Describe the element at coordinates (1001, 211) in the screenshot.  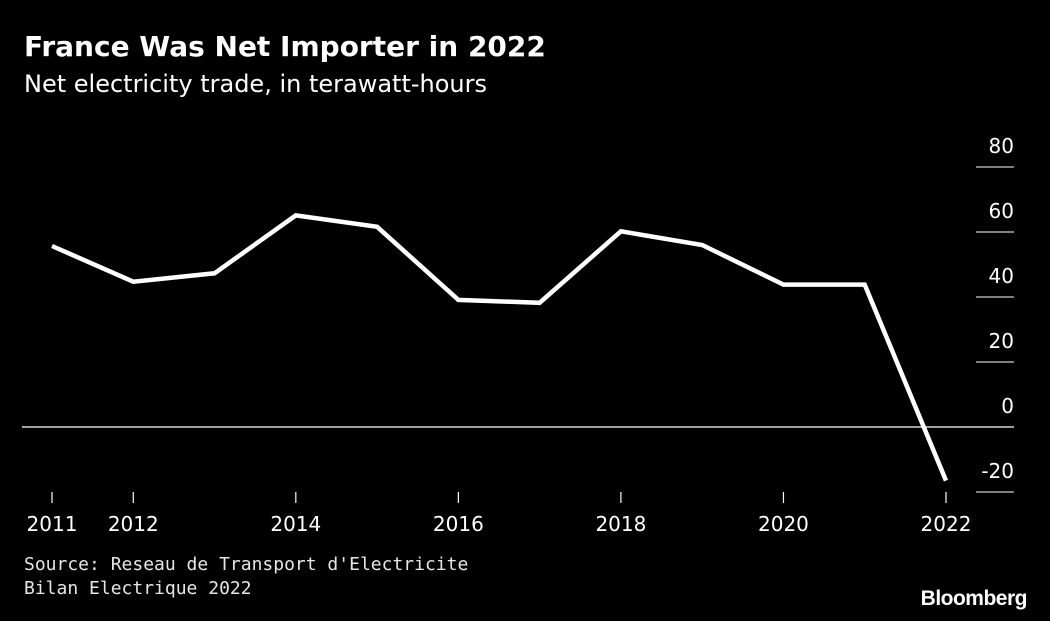
I see `y-tick-label: 60` at that location.